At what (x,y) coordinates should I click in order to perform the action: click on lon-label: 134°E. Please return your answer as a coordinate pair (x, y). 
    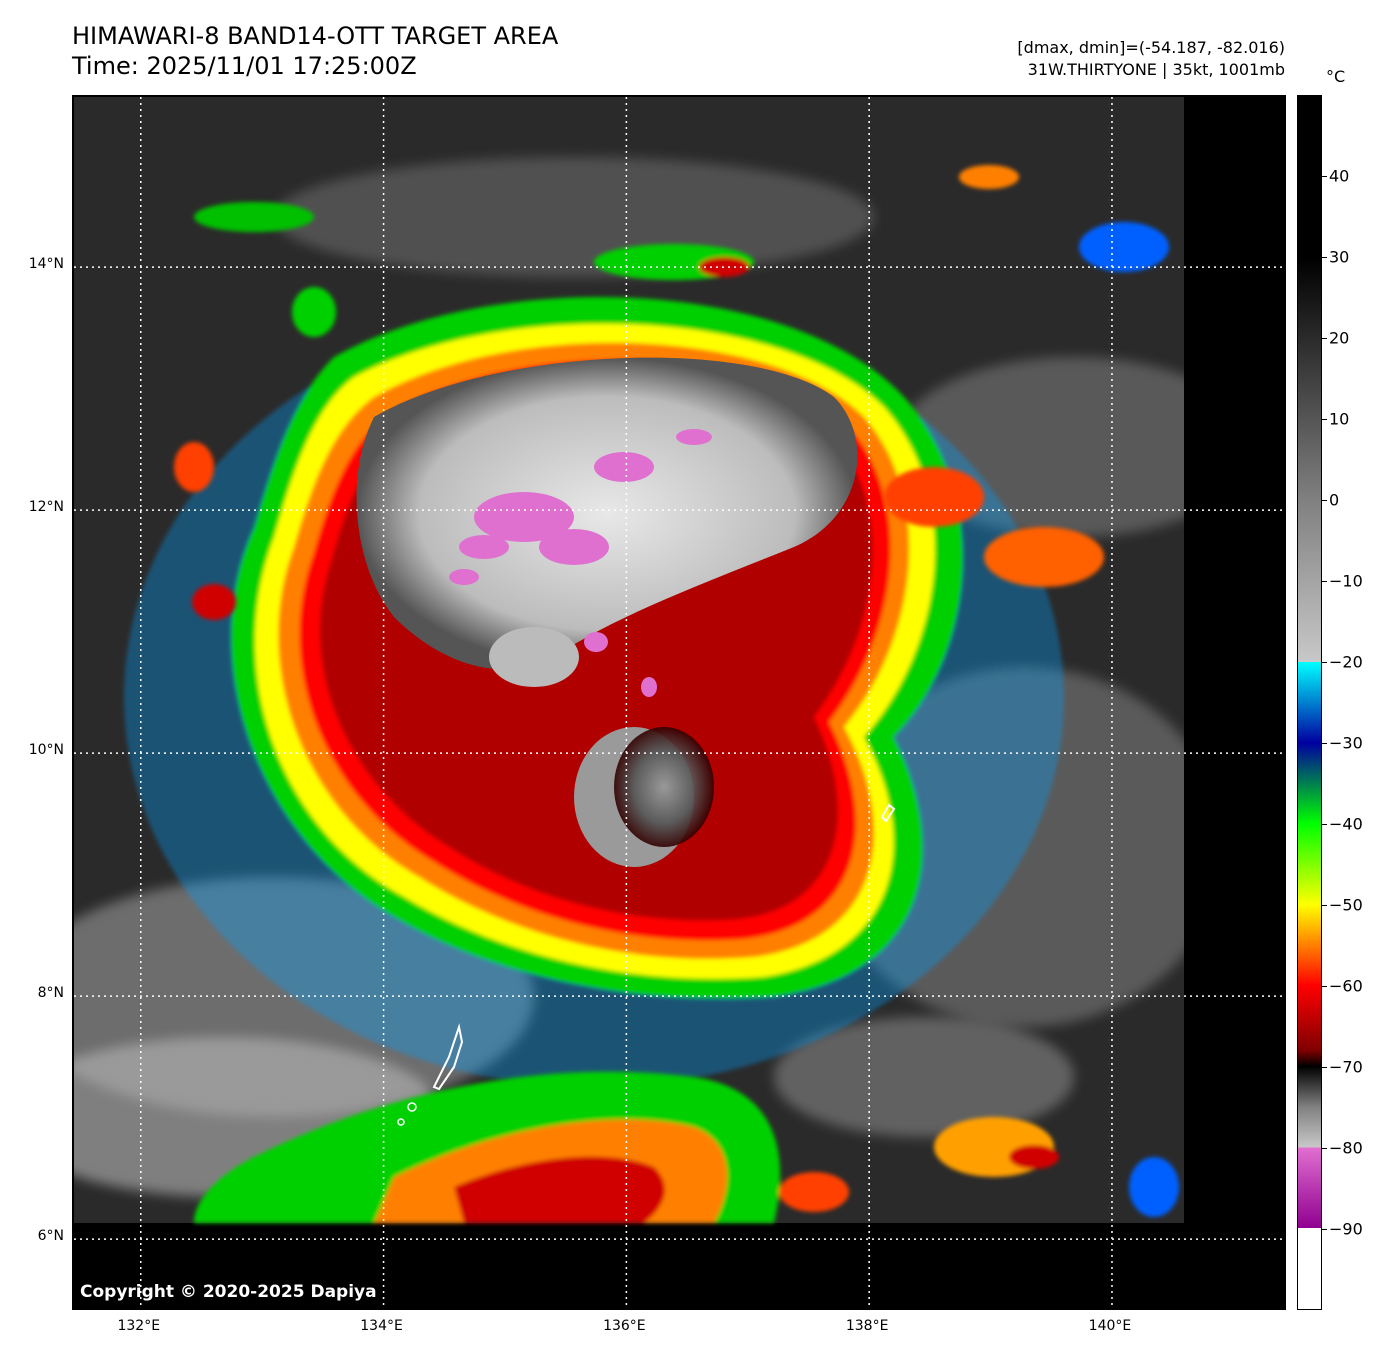
    Looking at the image, I should click on (381, 1326).